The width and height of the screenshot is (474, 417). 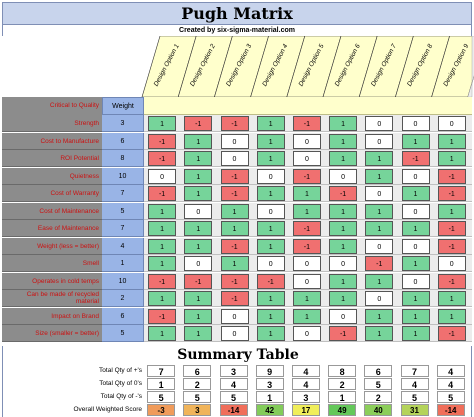 I want to click on criterion-weight: 4, so click(x=123, y=246).